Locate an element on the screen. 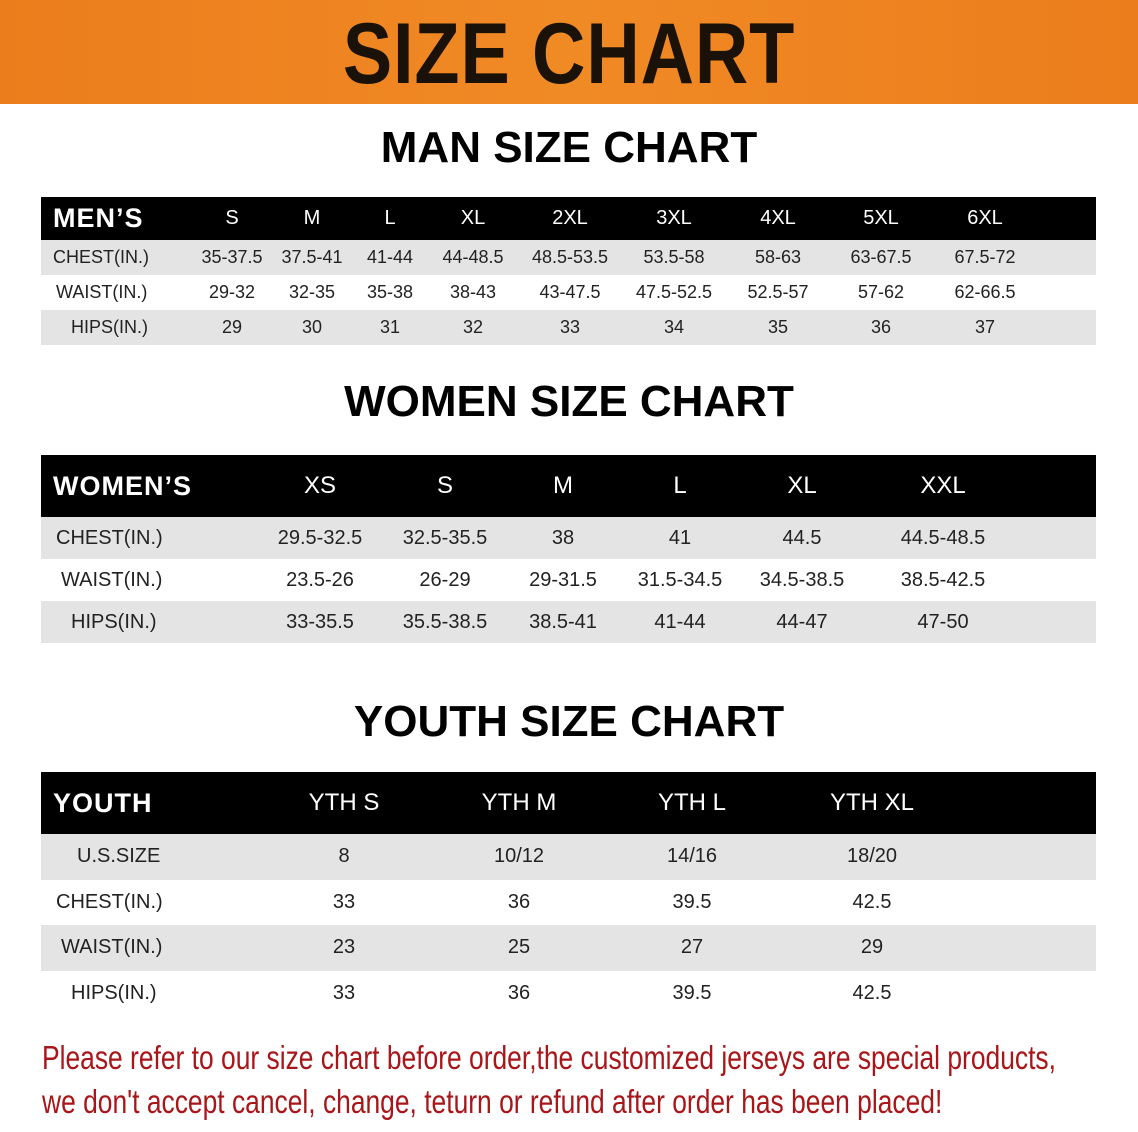  table-cell: 44.5-48.5 is located at coordinates (943, 537).